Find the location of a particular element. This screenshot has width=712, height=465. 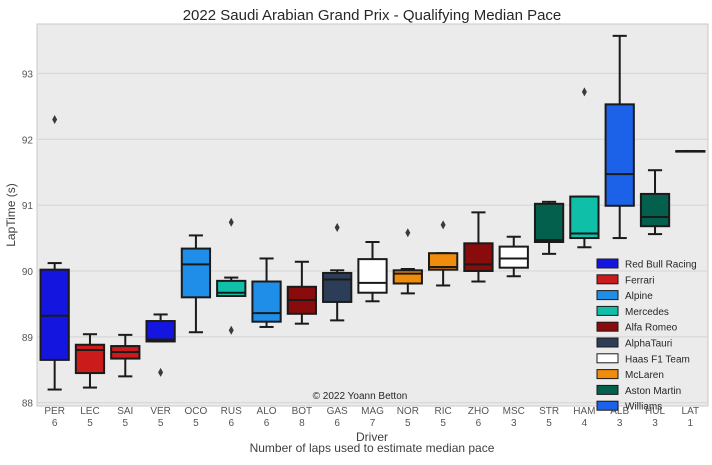

x-tick-driver: ZHO is located at coordinates (478, 411).